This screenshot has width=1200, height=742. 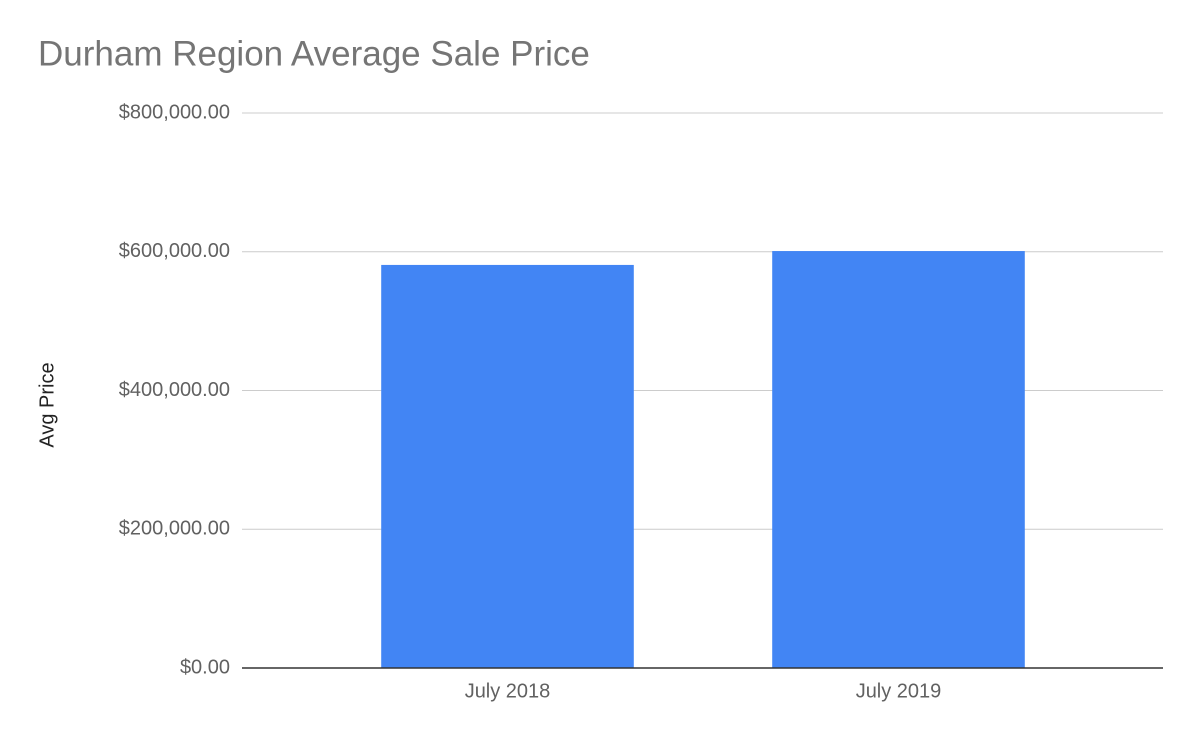 What do you see at coordinates (174, 529) in the screenshot?
I see `y-tick-label: $200,000.00` at bounding box center [174, 529].